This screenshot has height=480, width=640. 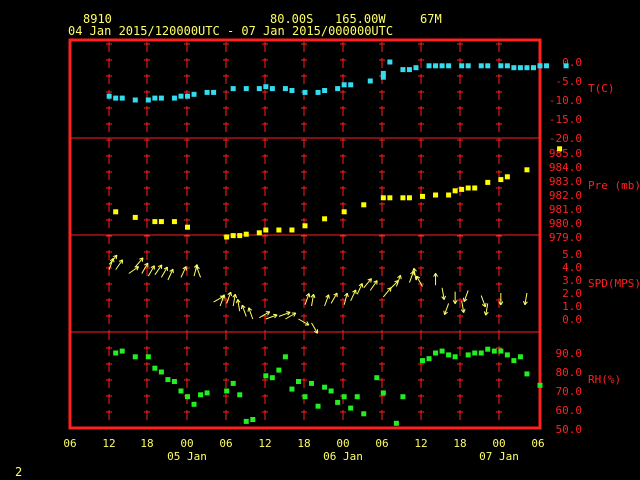 What do you see at coordinates (565, 167) in the screenshot?
I see `y-tick-label: 984.0` at bounding box center [565, 167].